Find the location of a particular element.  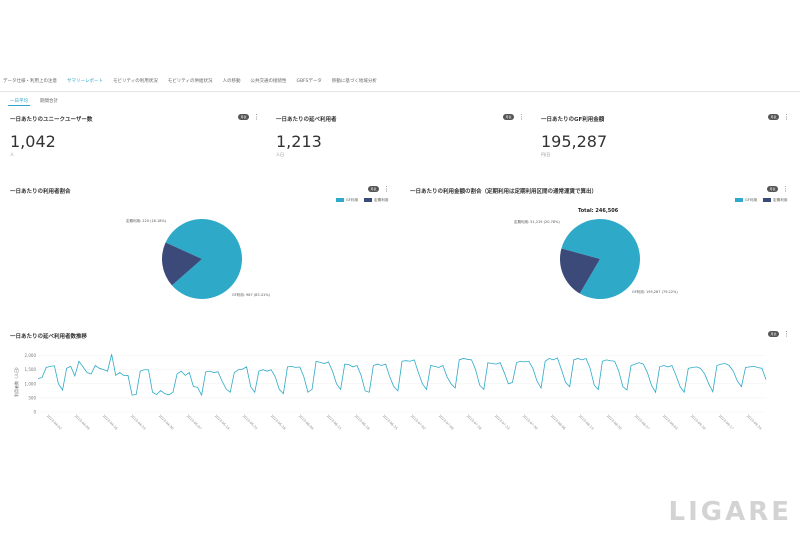

x-tick-label: 2023-07-02 is located at coordinates (418, 422).